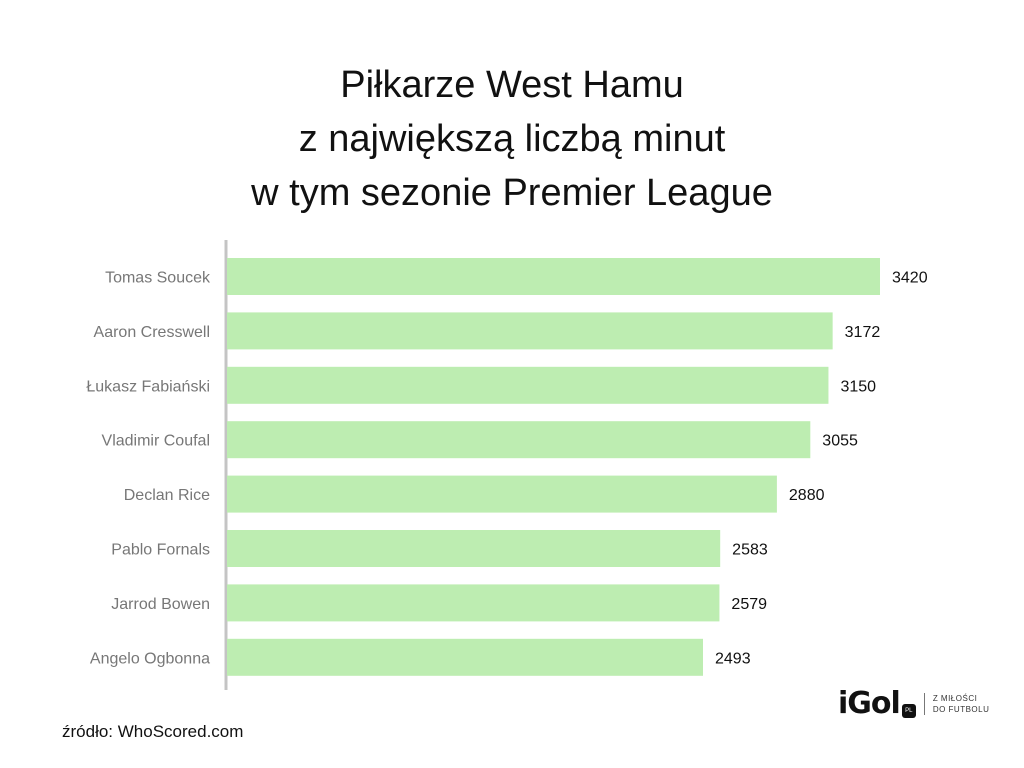 Image resolution: width=1024 pixels, height=768 pixels. I want to click on logo-badge: PL, so click(908, 710).